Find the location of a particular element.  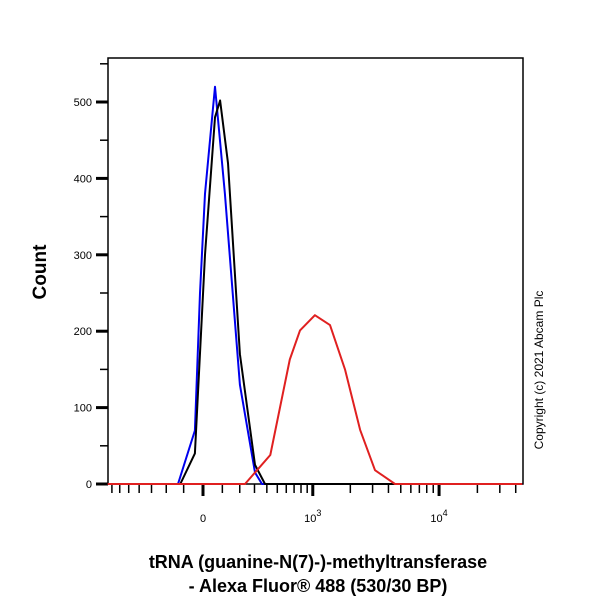

x-axis-label-line1: tRNA (guanine-N(7)-)-methyltransferase is located at coordinates (318, 562).